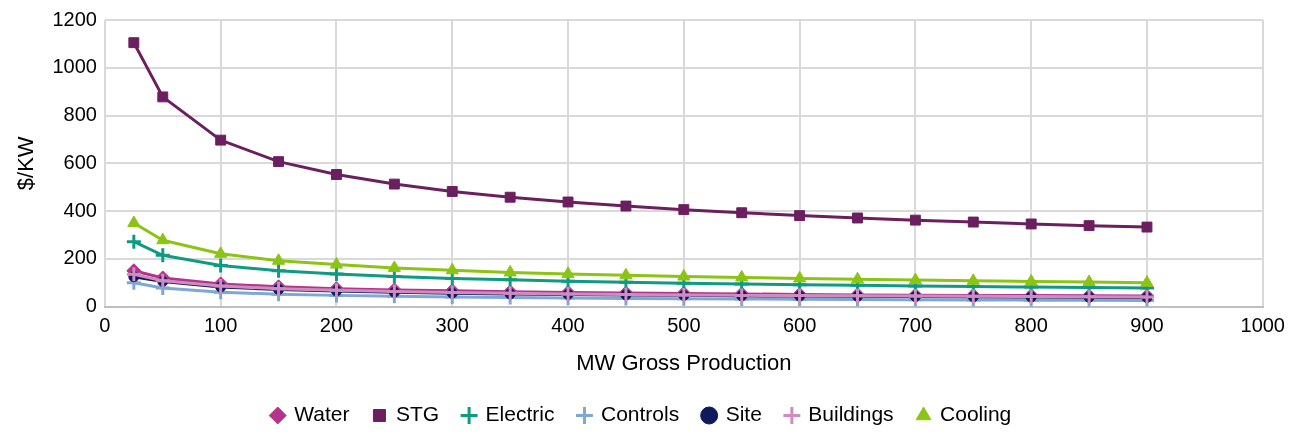 Image resolution: width=1293 pixels, height=436 pixels. Describe the element at coordinates (74, 18) in the screenshot. I see `y-tick-label: 1200` at that location.